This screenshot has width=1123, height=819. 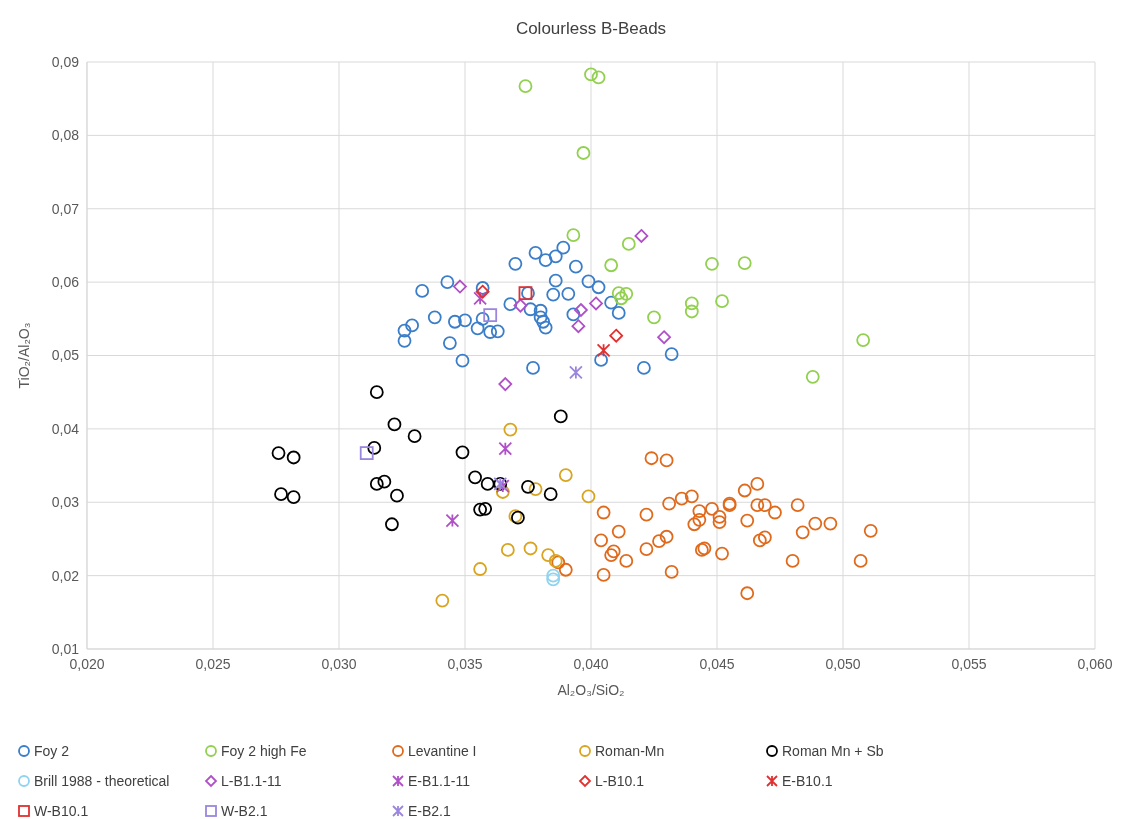 I want to click on x-tick-label: 0,060, so click(x=1095, y=664).